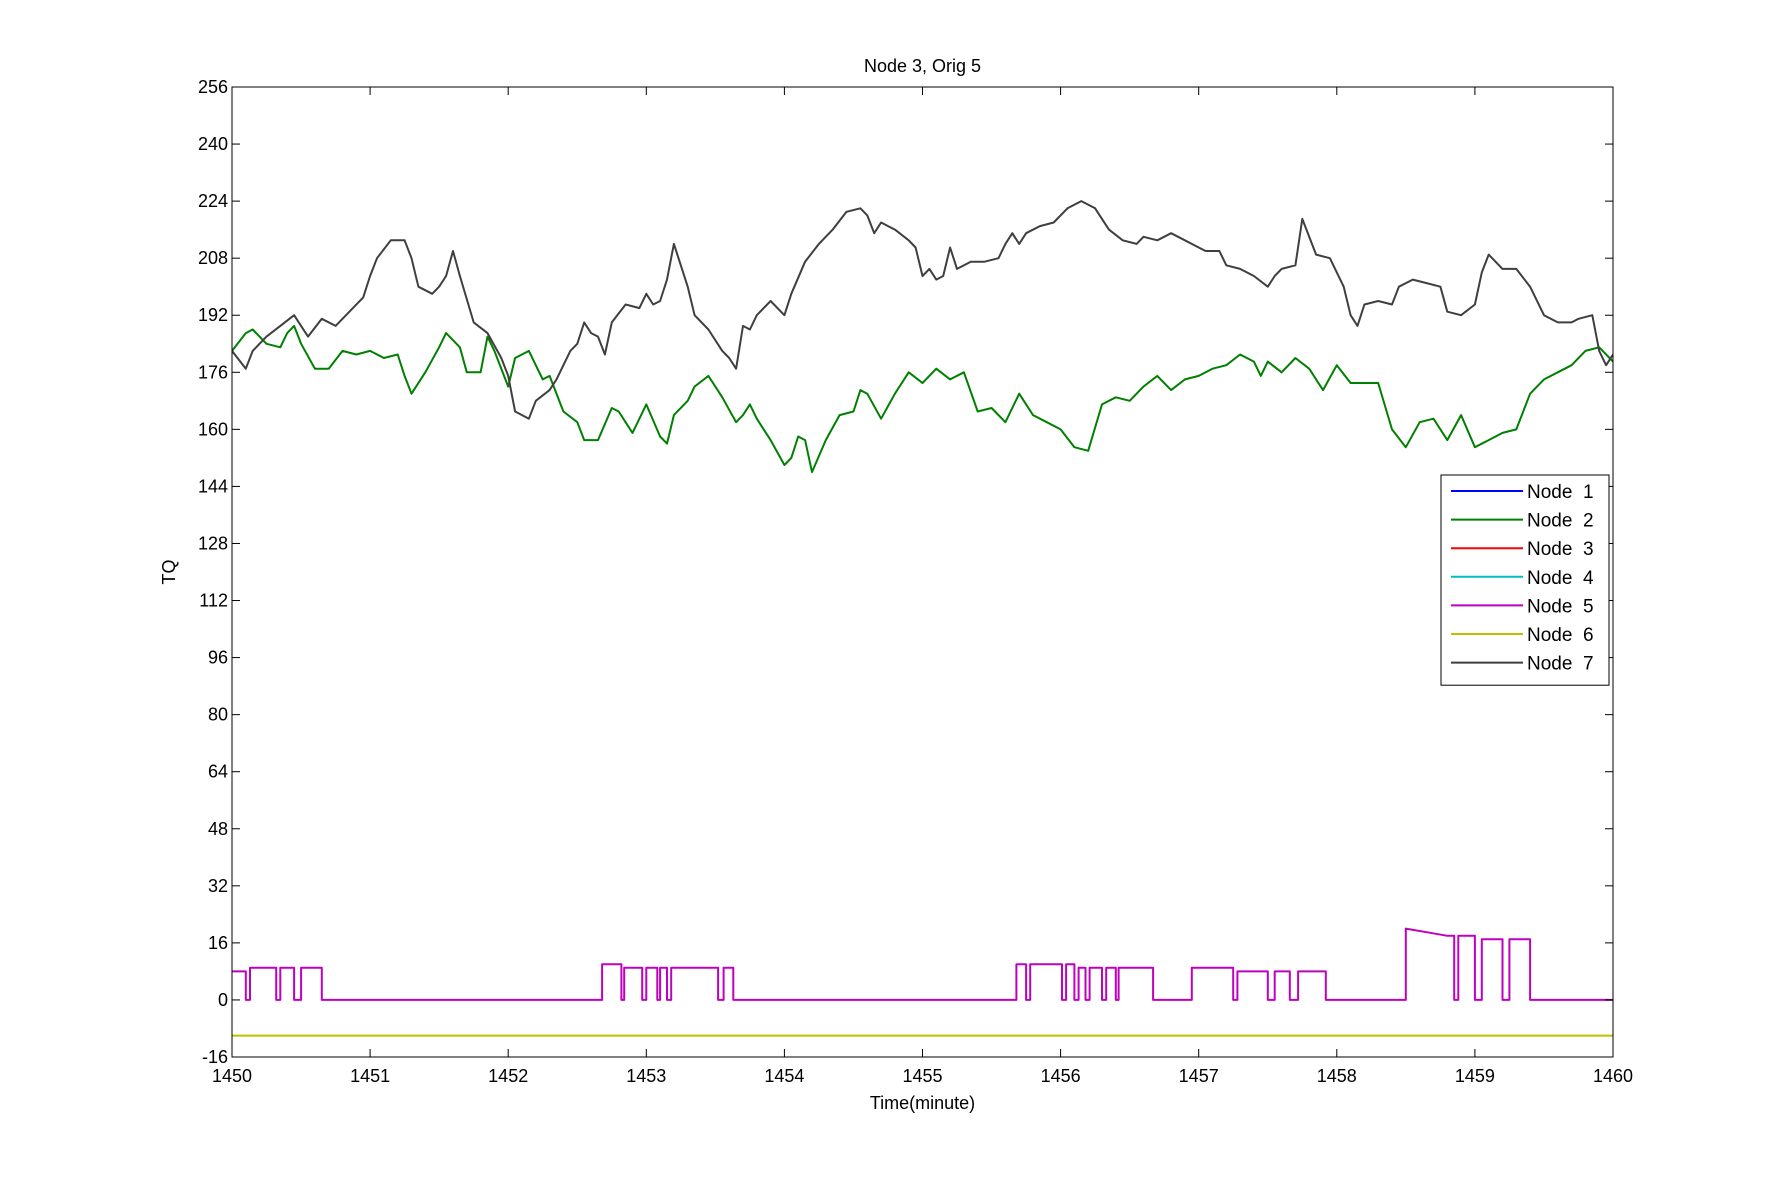  What do you see at coordinates (218, 658) in the screenshot?
I see `y-tick-label: 96` at bounding box center [218, 658].